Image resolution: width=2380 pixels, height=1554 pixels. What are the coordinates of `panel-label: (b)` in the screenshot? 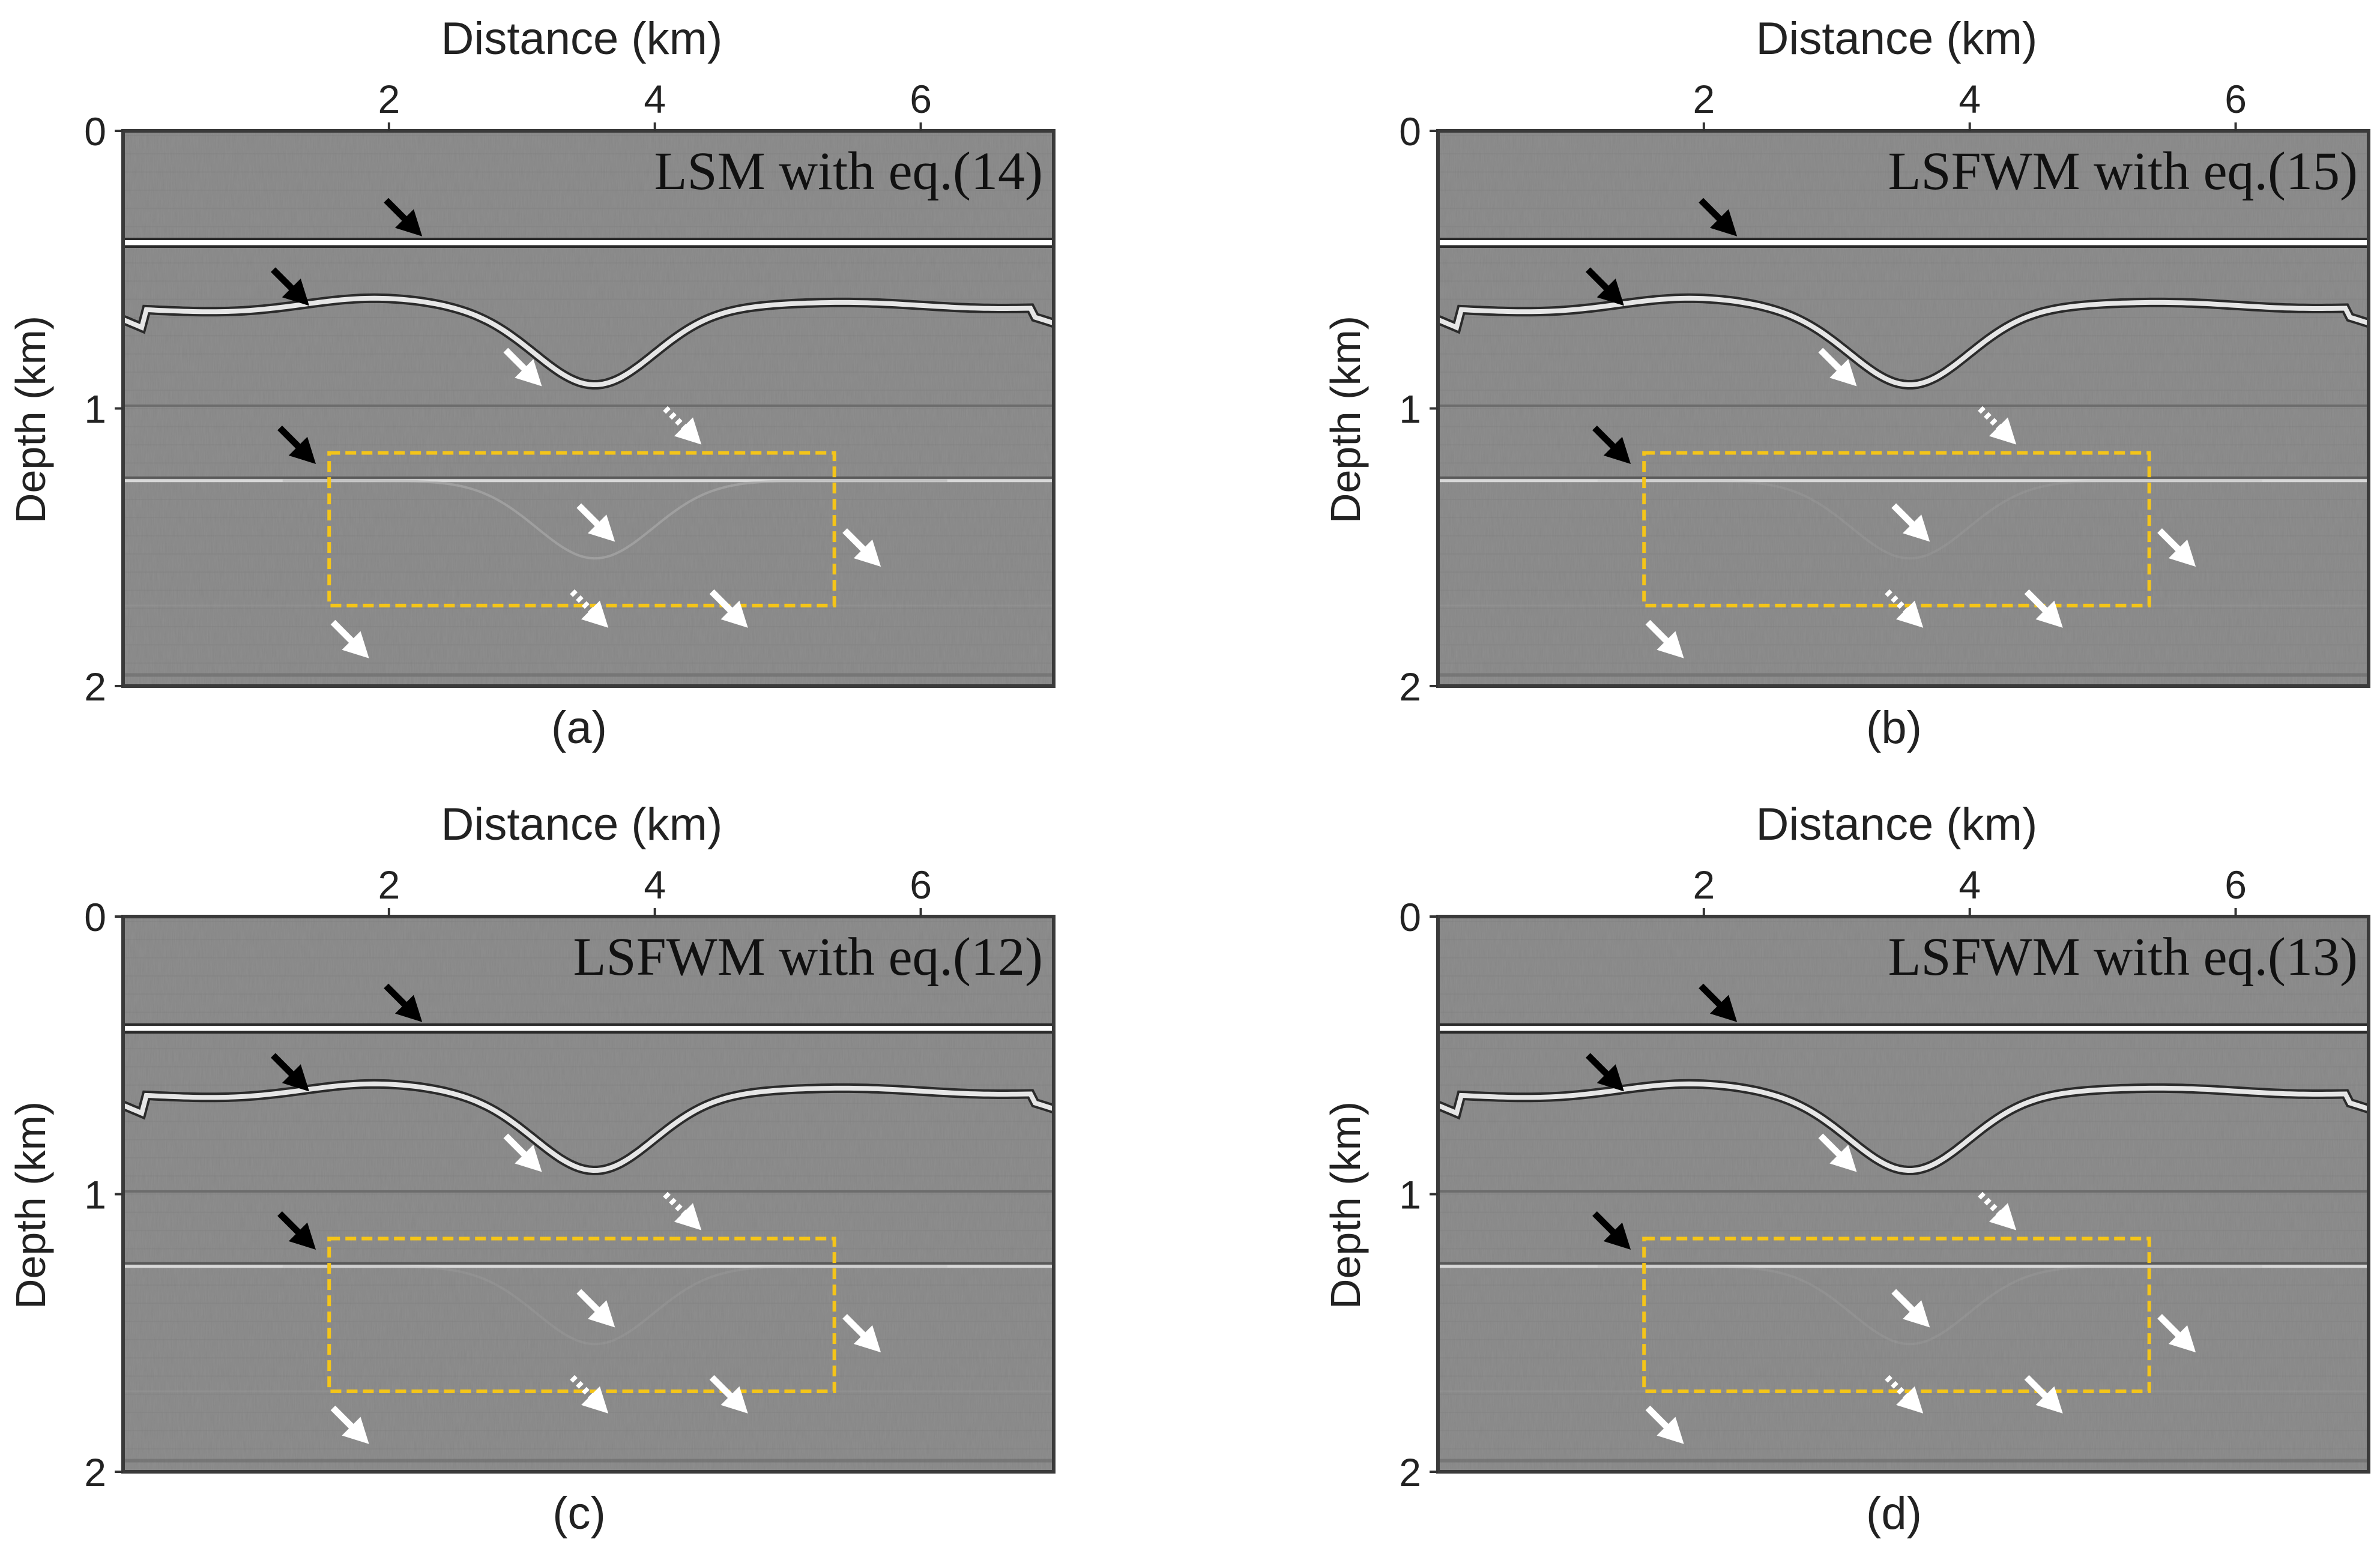 It's located at (1894, 727).